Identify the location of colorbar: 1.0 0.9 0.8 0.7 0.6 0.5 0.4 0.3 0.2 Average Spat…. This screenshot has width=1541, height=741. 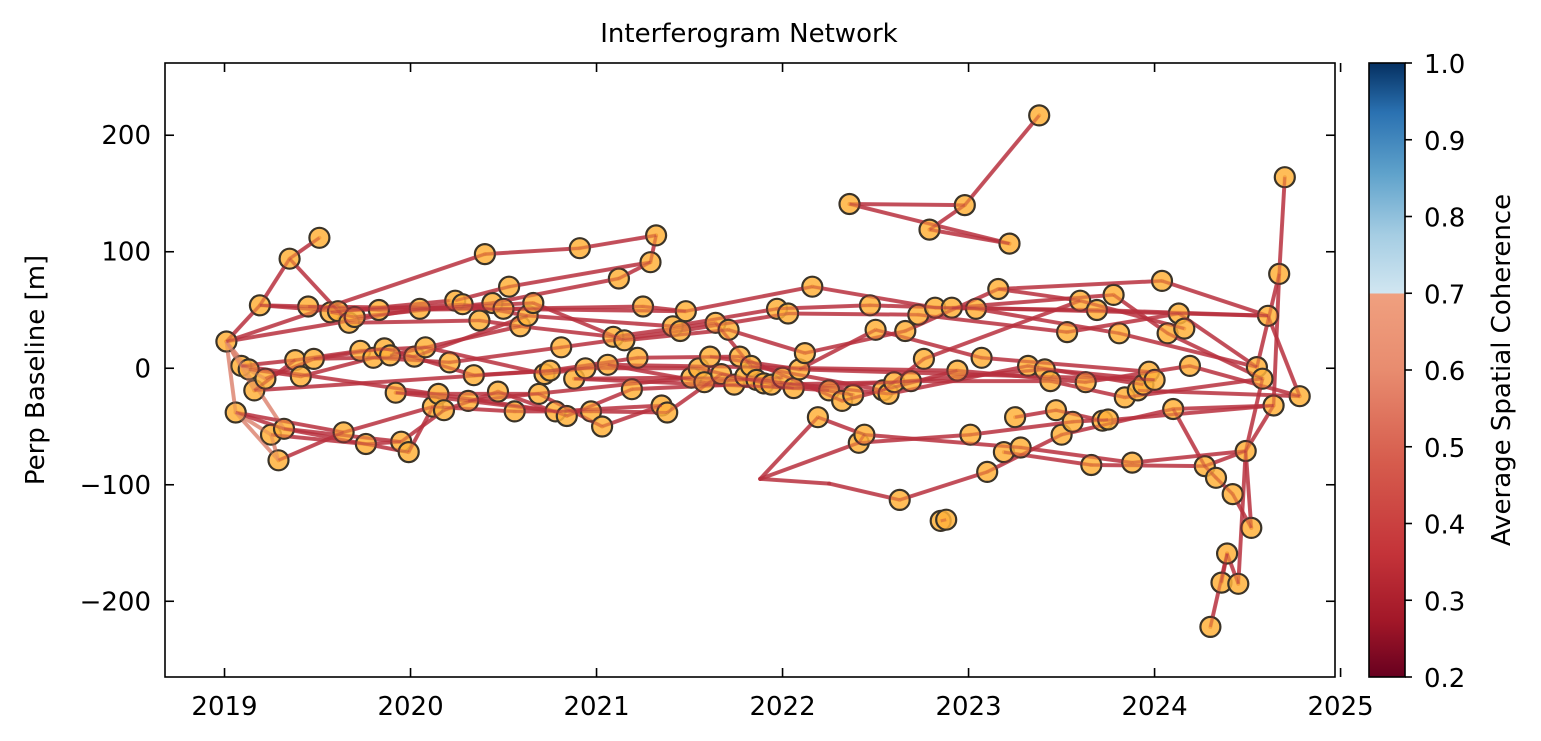
(1442, 372).